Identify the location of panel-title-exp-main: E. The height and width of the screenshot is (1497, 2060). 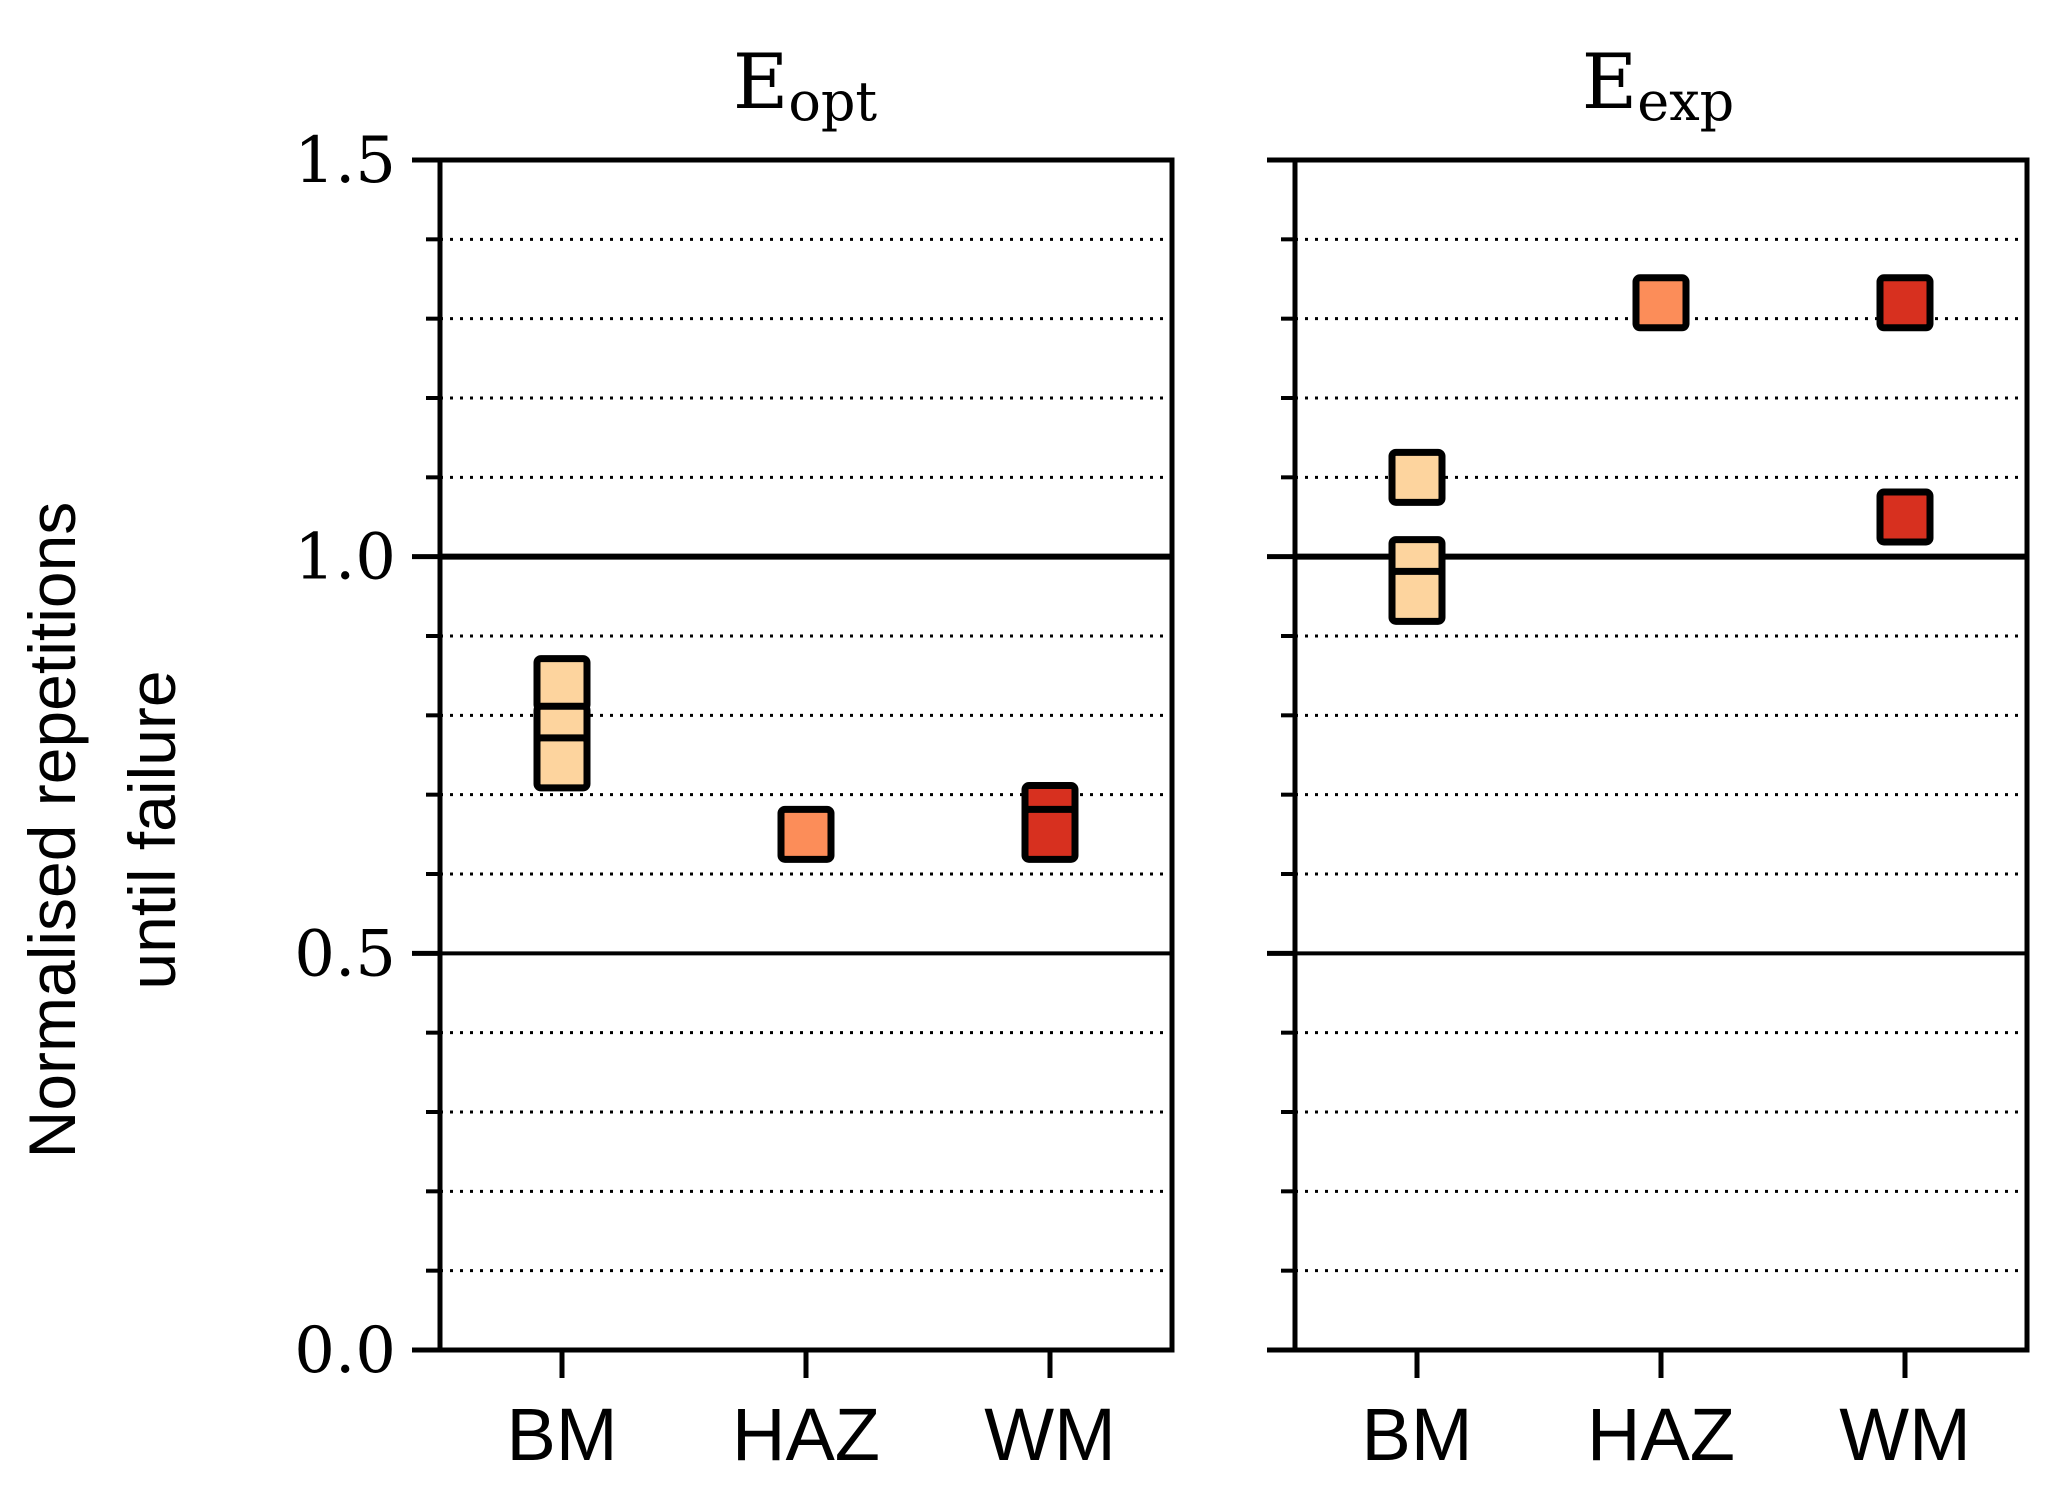
(1609, 81).